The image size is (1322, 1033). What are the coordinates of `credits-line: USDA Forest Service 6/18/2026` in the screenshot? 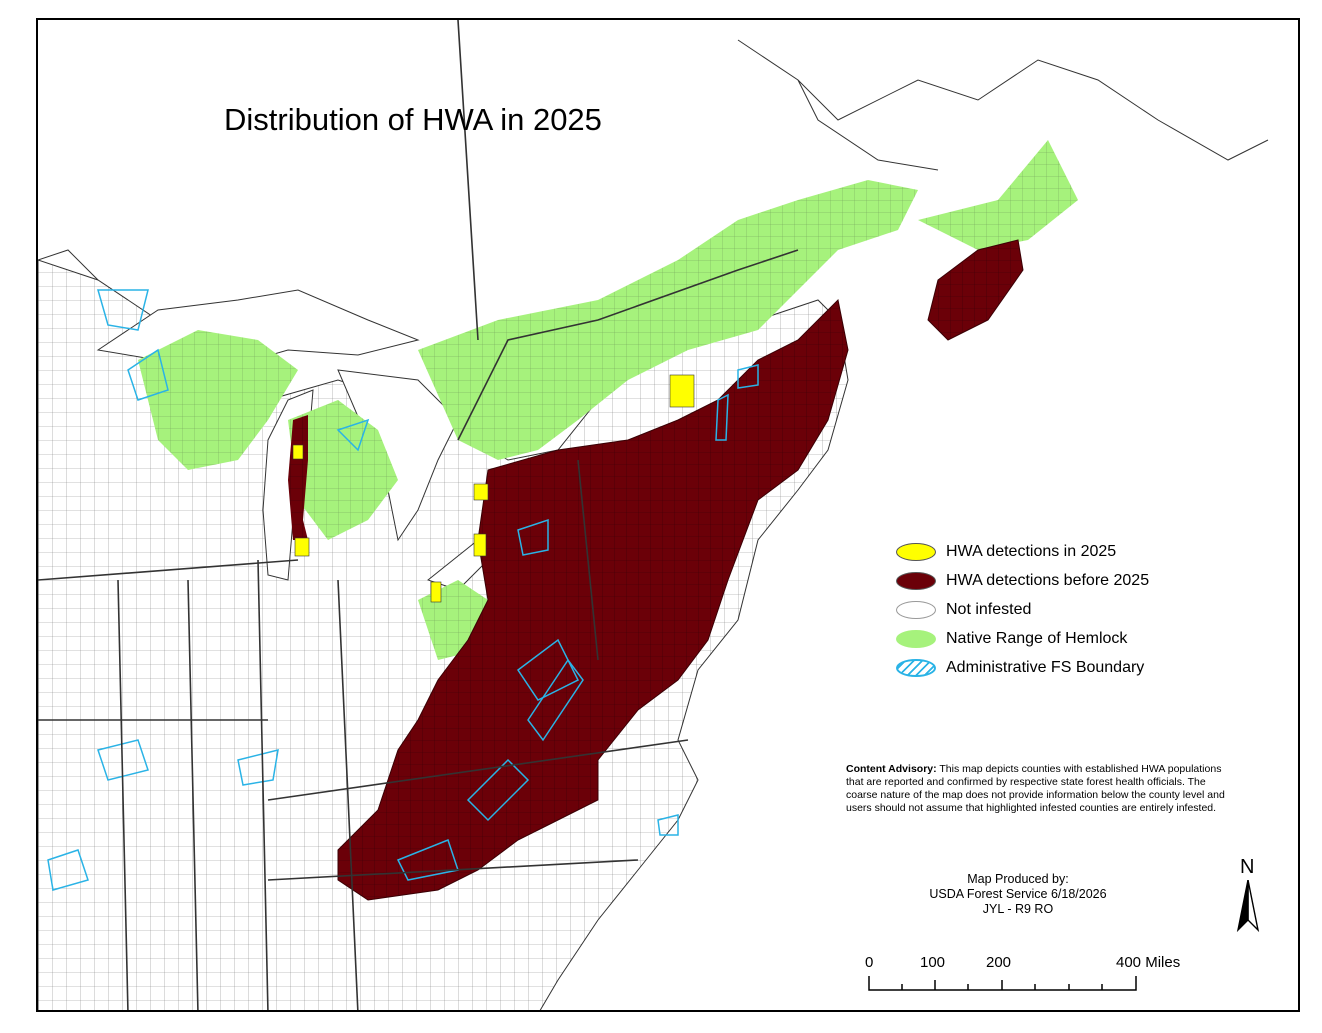 It's located at (1018, 894).